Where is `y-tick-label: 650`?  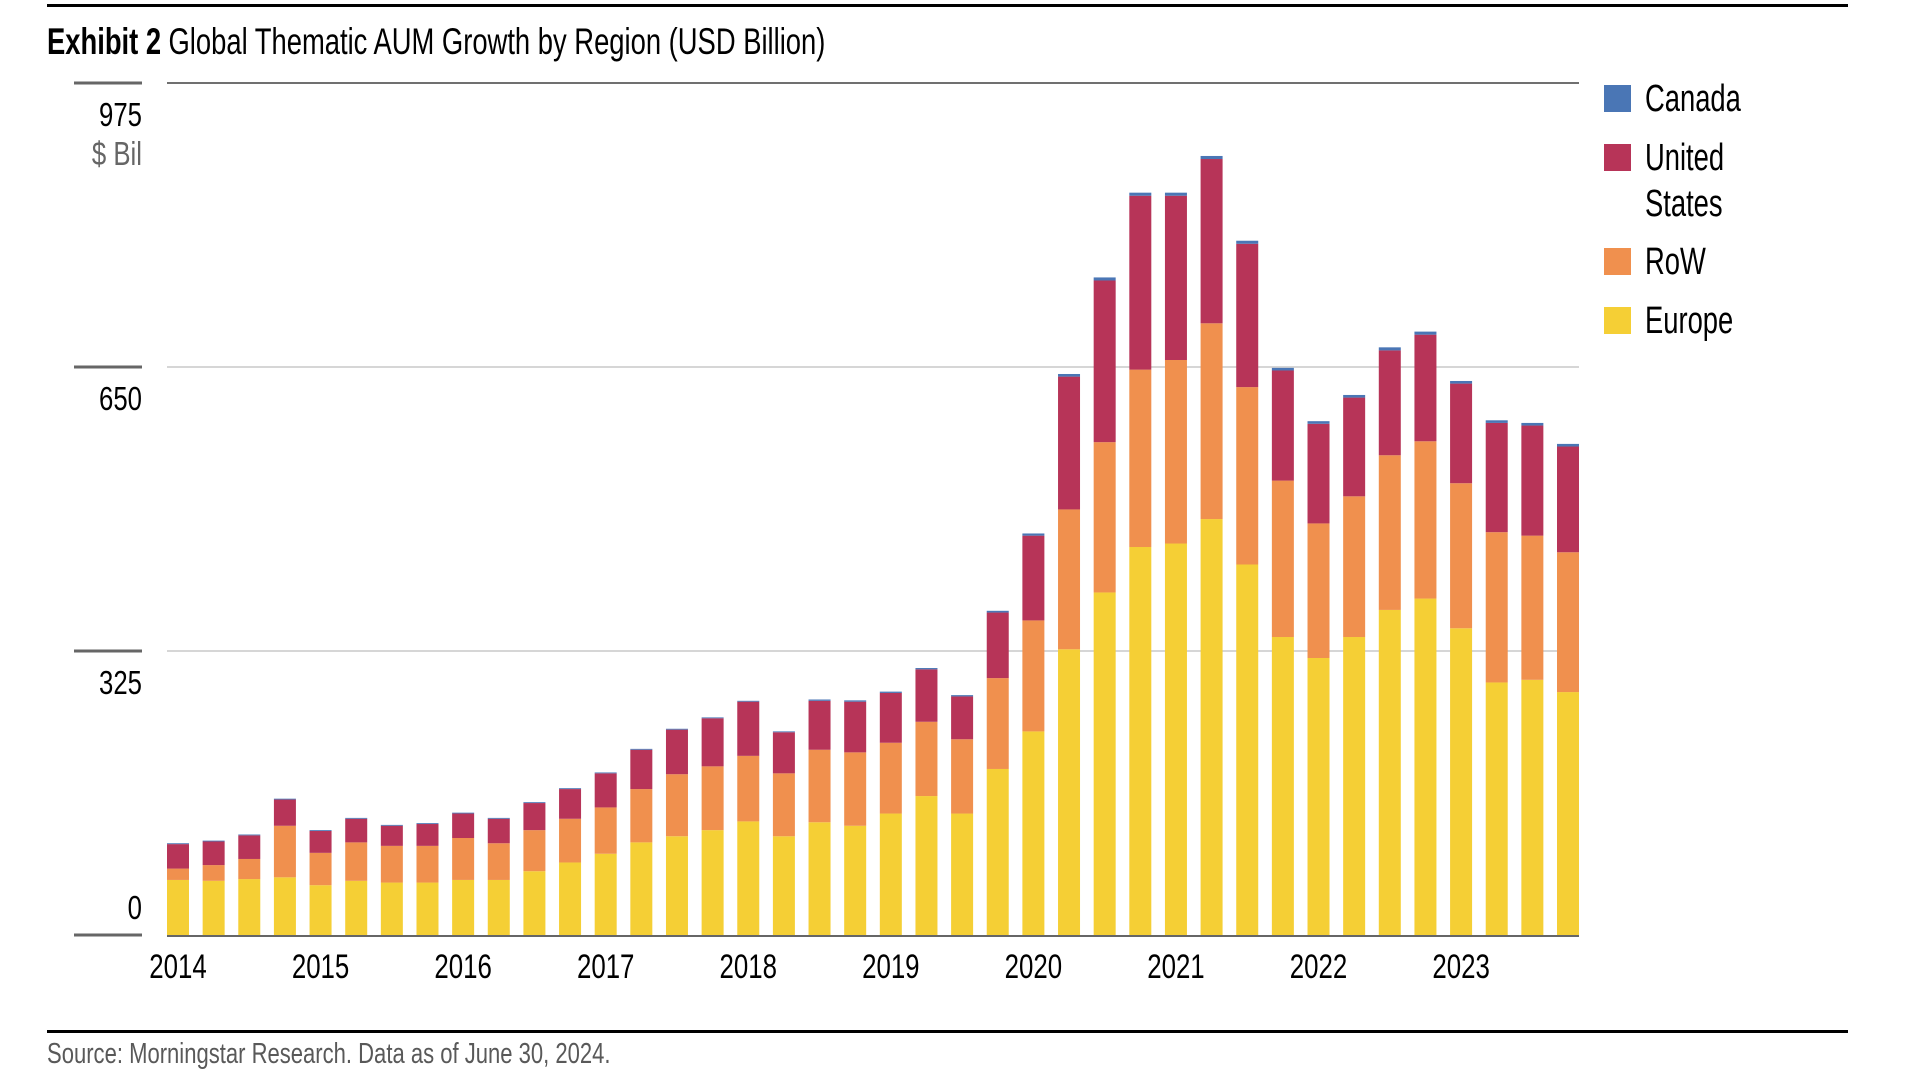 y-tick-label: 650 is located at coordinates (120, 399).